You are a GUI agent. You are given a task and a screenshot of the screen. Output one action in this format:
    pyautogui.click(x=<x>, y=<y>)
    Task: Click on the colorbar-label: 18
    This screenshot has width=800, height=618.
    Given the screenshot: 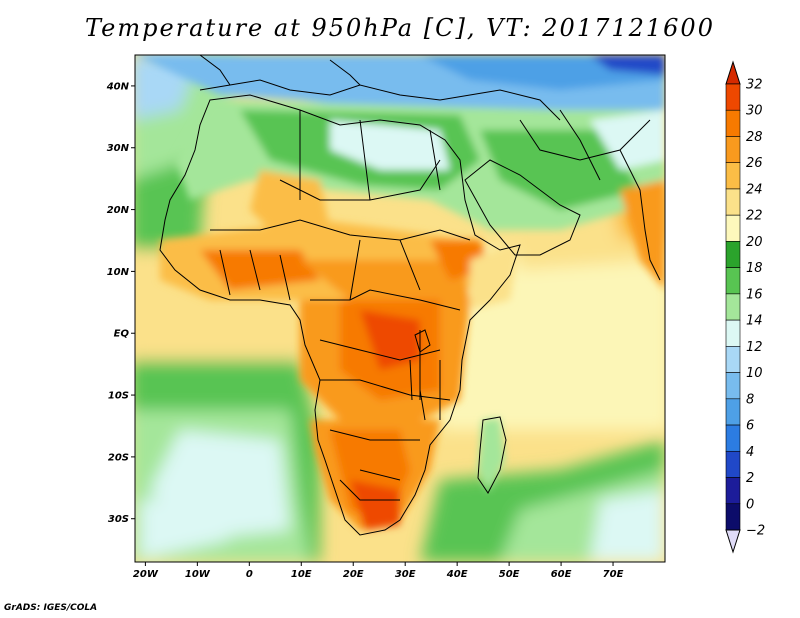 What is the action you would take?
    pyautogui.click(x=754, y=268)
    